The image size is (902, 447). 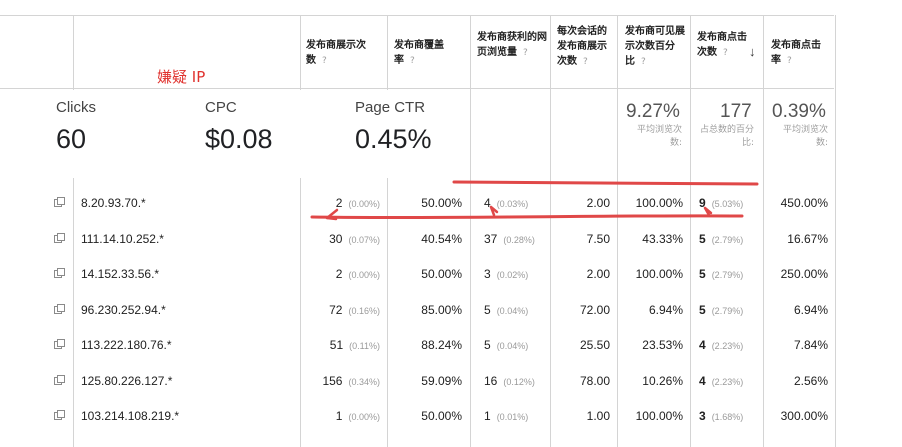 What do you see at coordinates (655, 46) in the screenshot?
I see `header-viewable-percent: 发布商可见展示次数百分比?` at bounding box center [655, 46].